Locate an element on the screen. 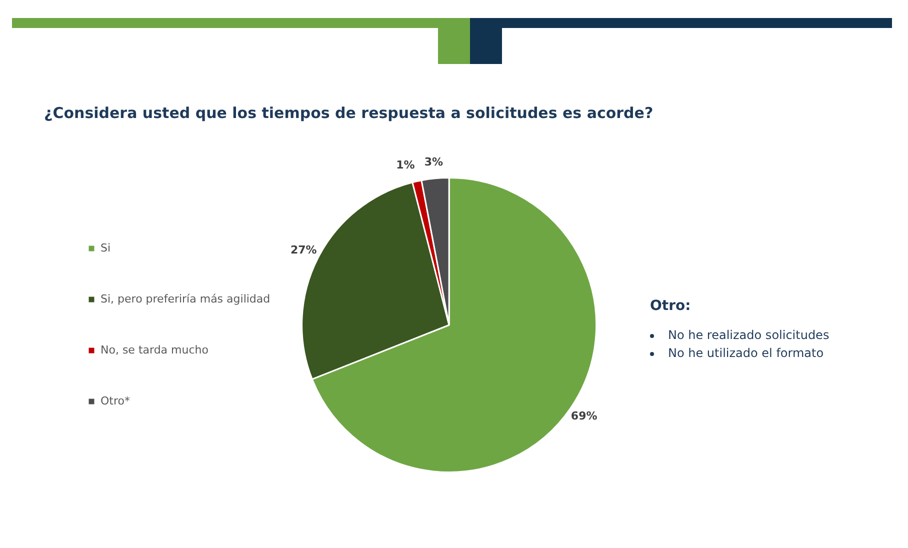 This screenshot has width=908, height=548. chart-title: ¿Considera usted que los tiempos de respuesta a solicitudes es acorde? is located at coordinates (349, 113).